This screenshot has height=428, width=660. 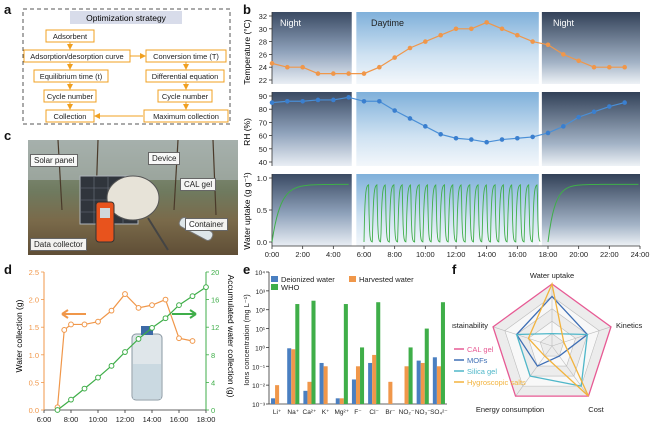 I want to click on strategy-right-2: Differential equation, so click(x=185, y=76).